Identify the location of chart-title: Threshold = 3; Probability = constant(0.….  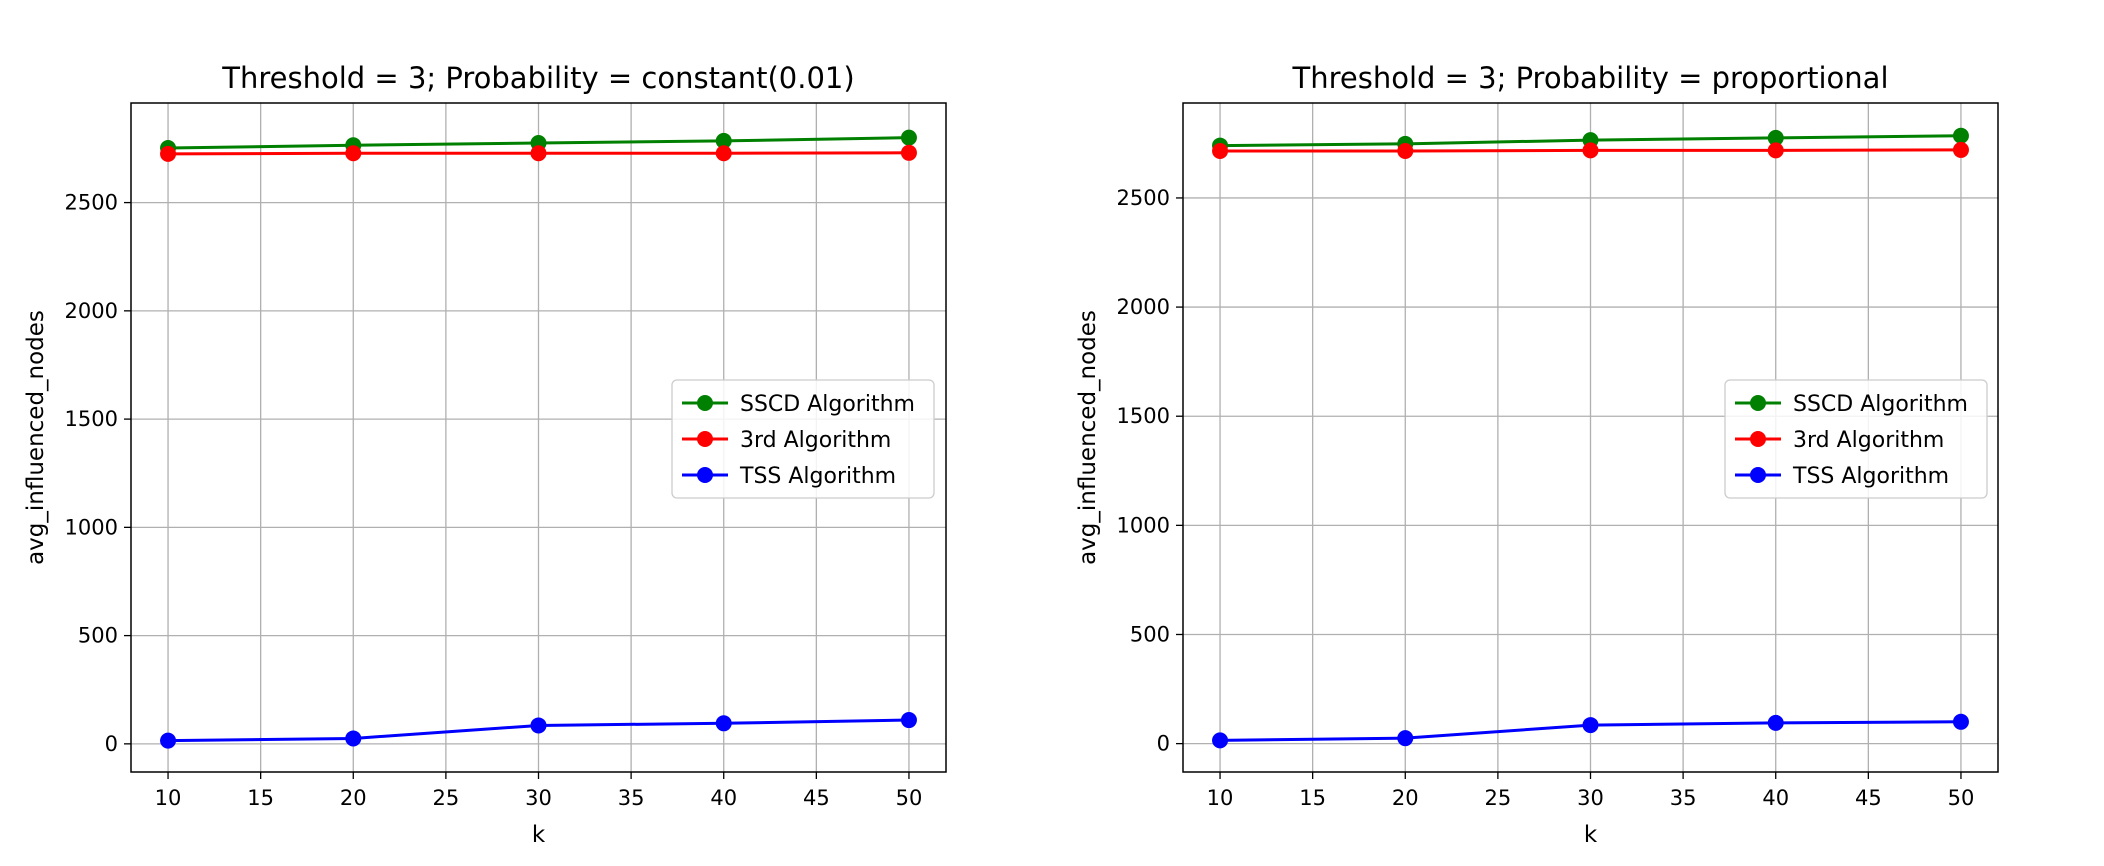
(537, 78).